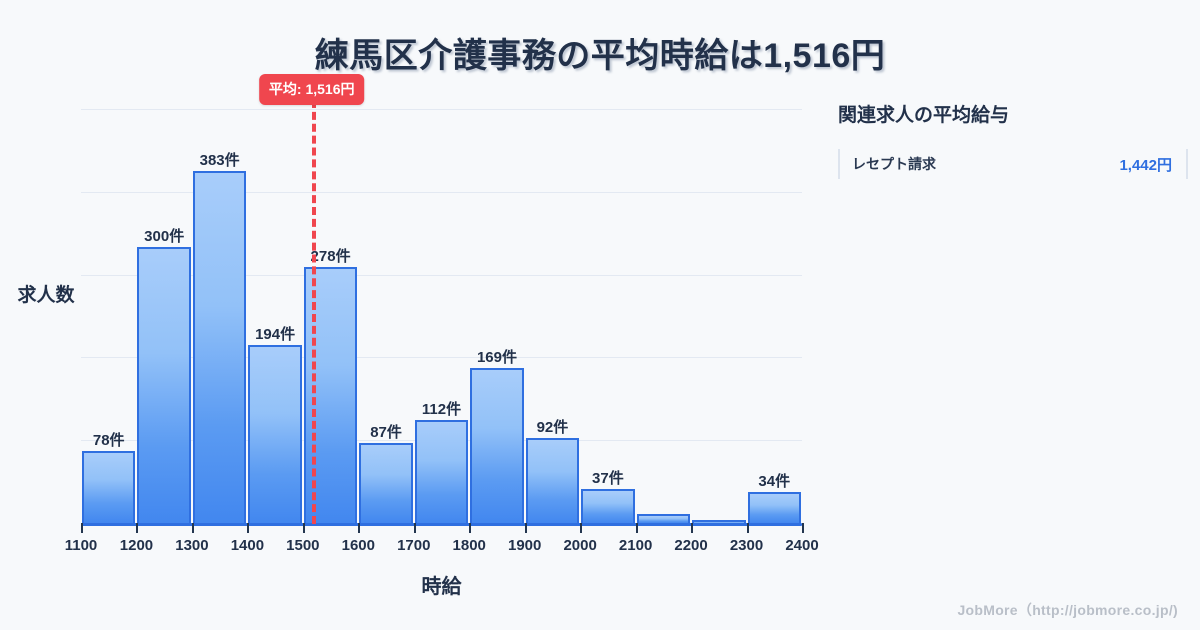  Describe the element at coordinates (924, 115) in the screenshot. I see `related-jobs-heading: 関連求人の平均給与` at that location.